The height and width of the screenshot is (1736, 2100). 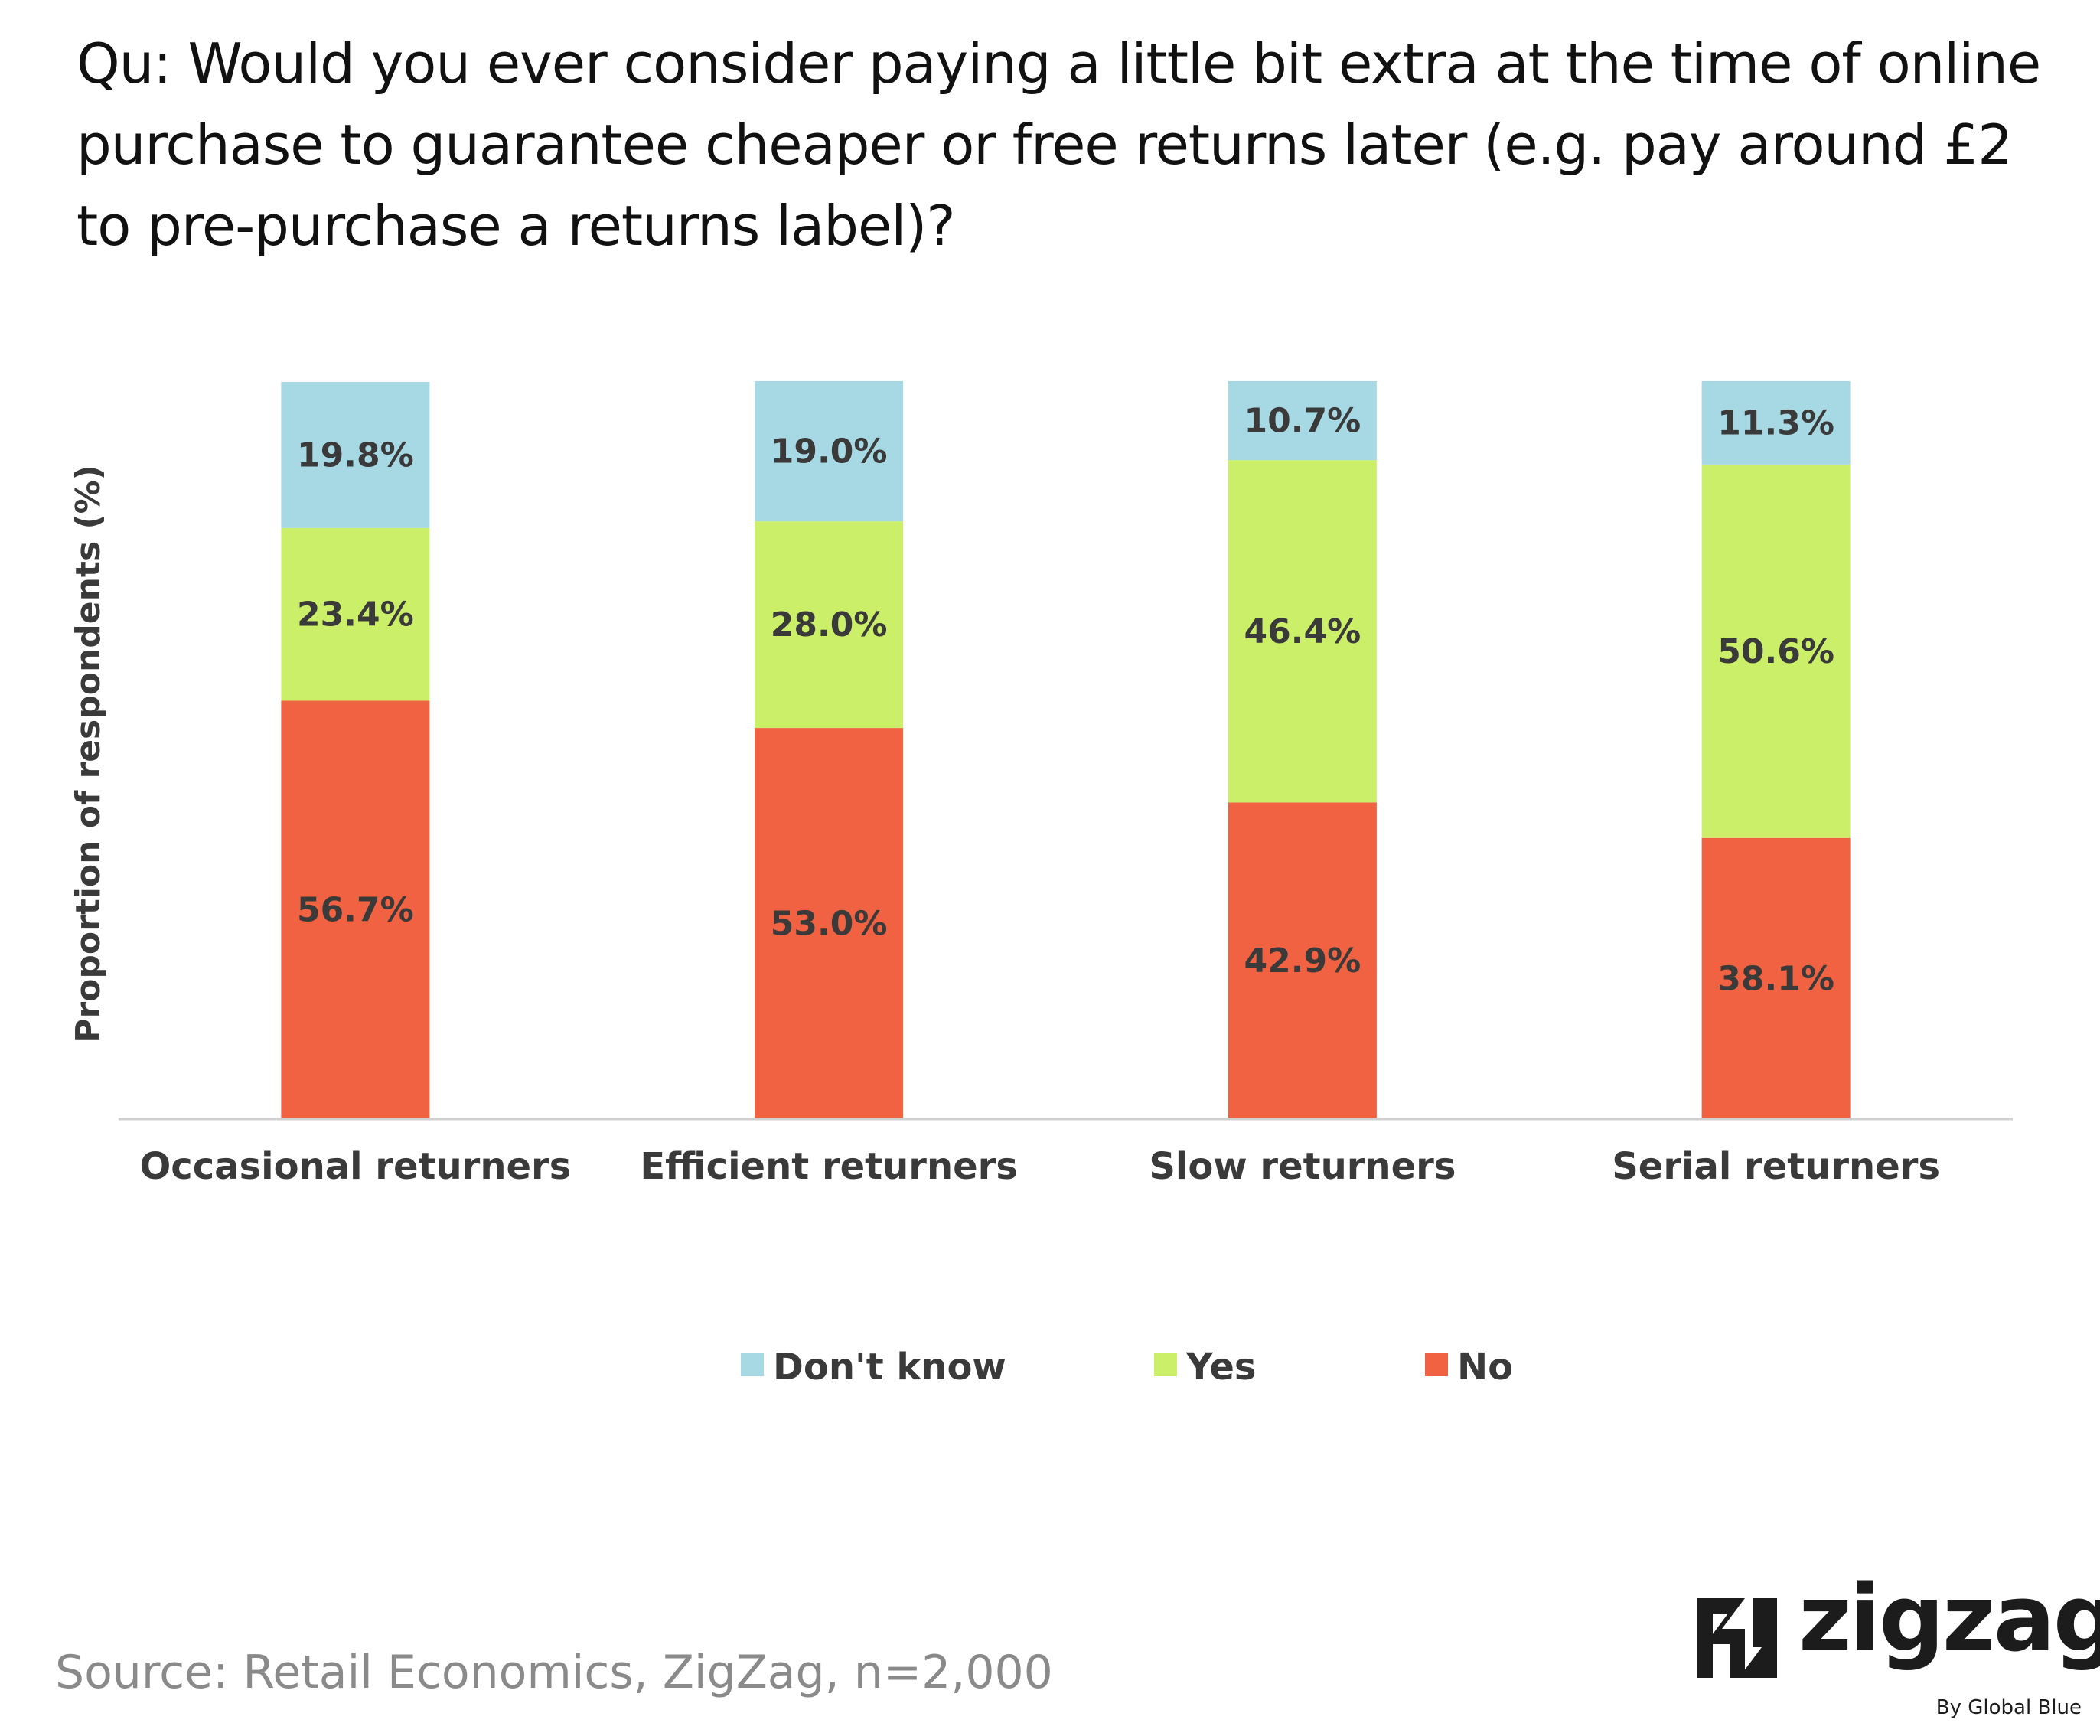 I want to click on x-tick-label: Occasional returners, so click(x=355, y=1166).